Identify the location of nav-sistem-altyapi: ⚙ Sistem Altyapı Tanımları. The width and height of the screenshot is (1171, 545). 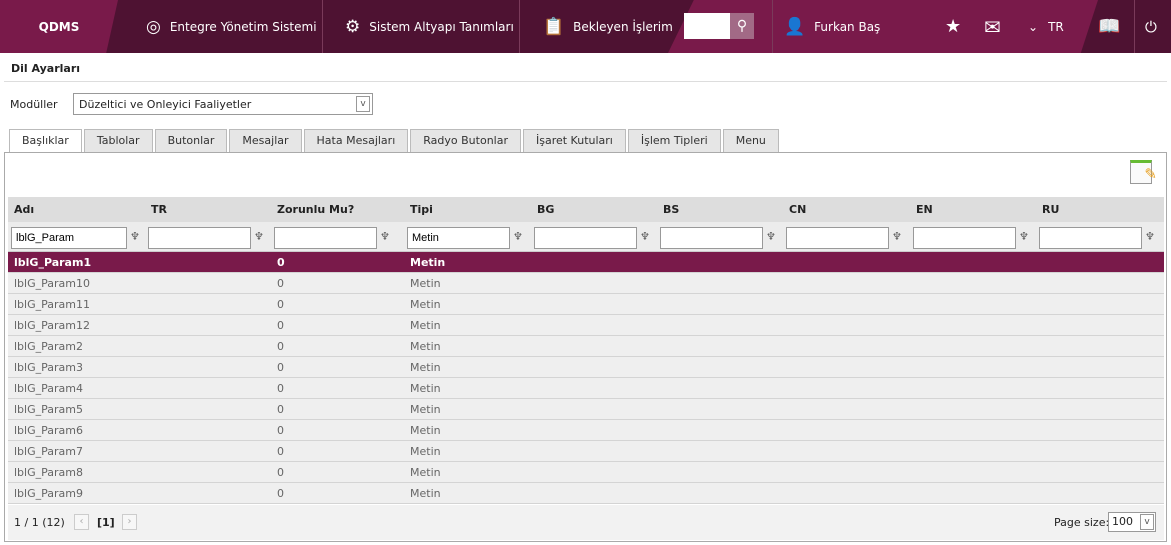
(429, 26).